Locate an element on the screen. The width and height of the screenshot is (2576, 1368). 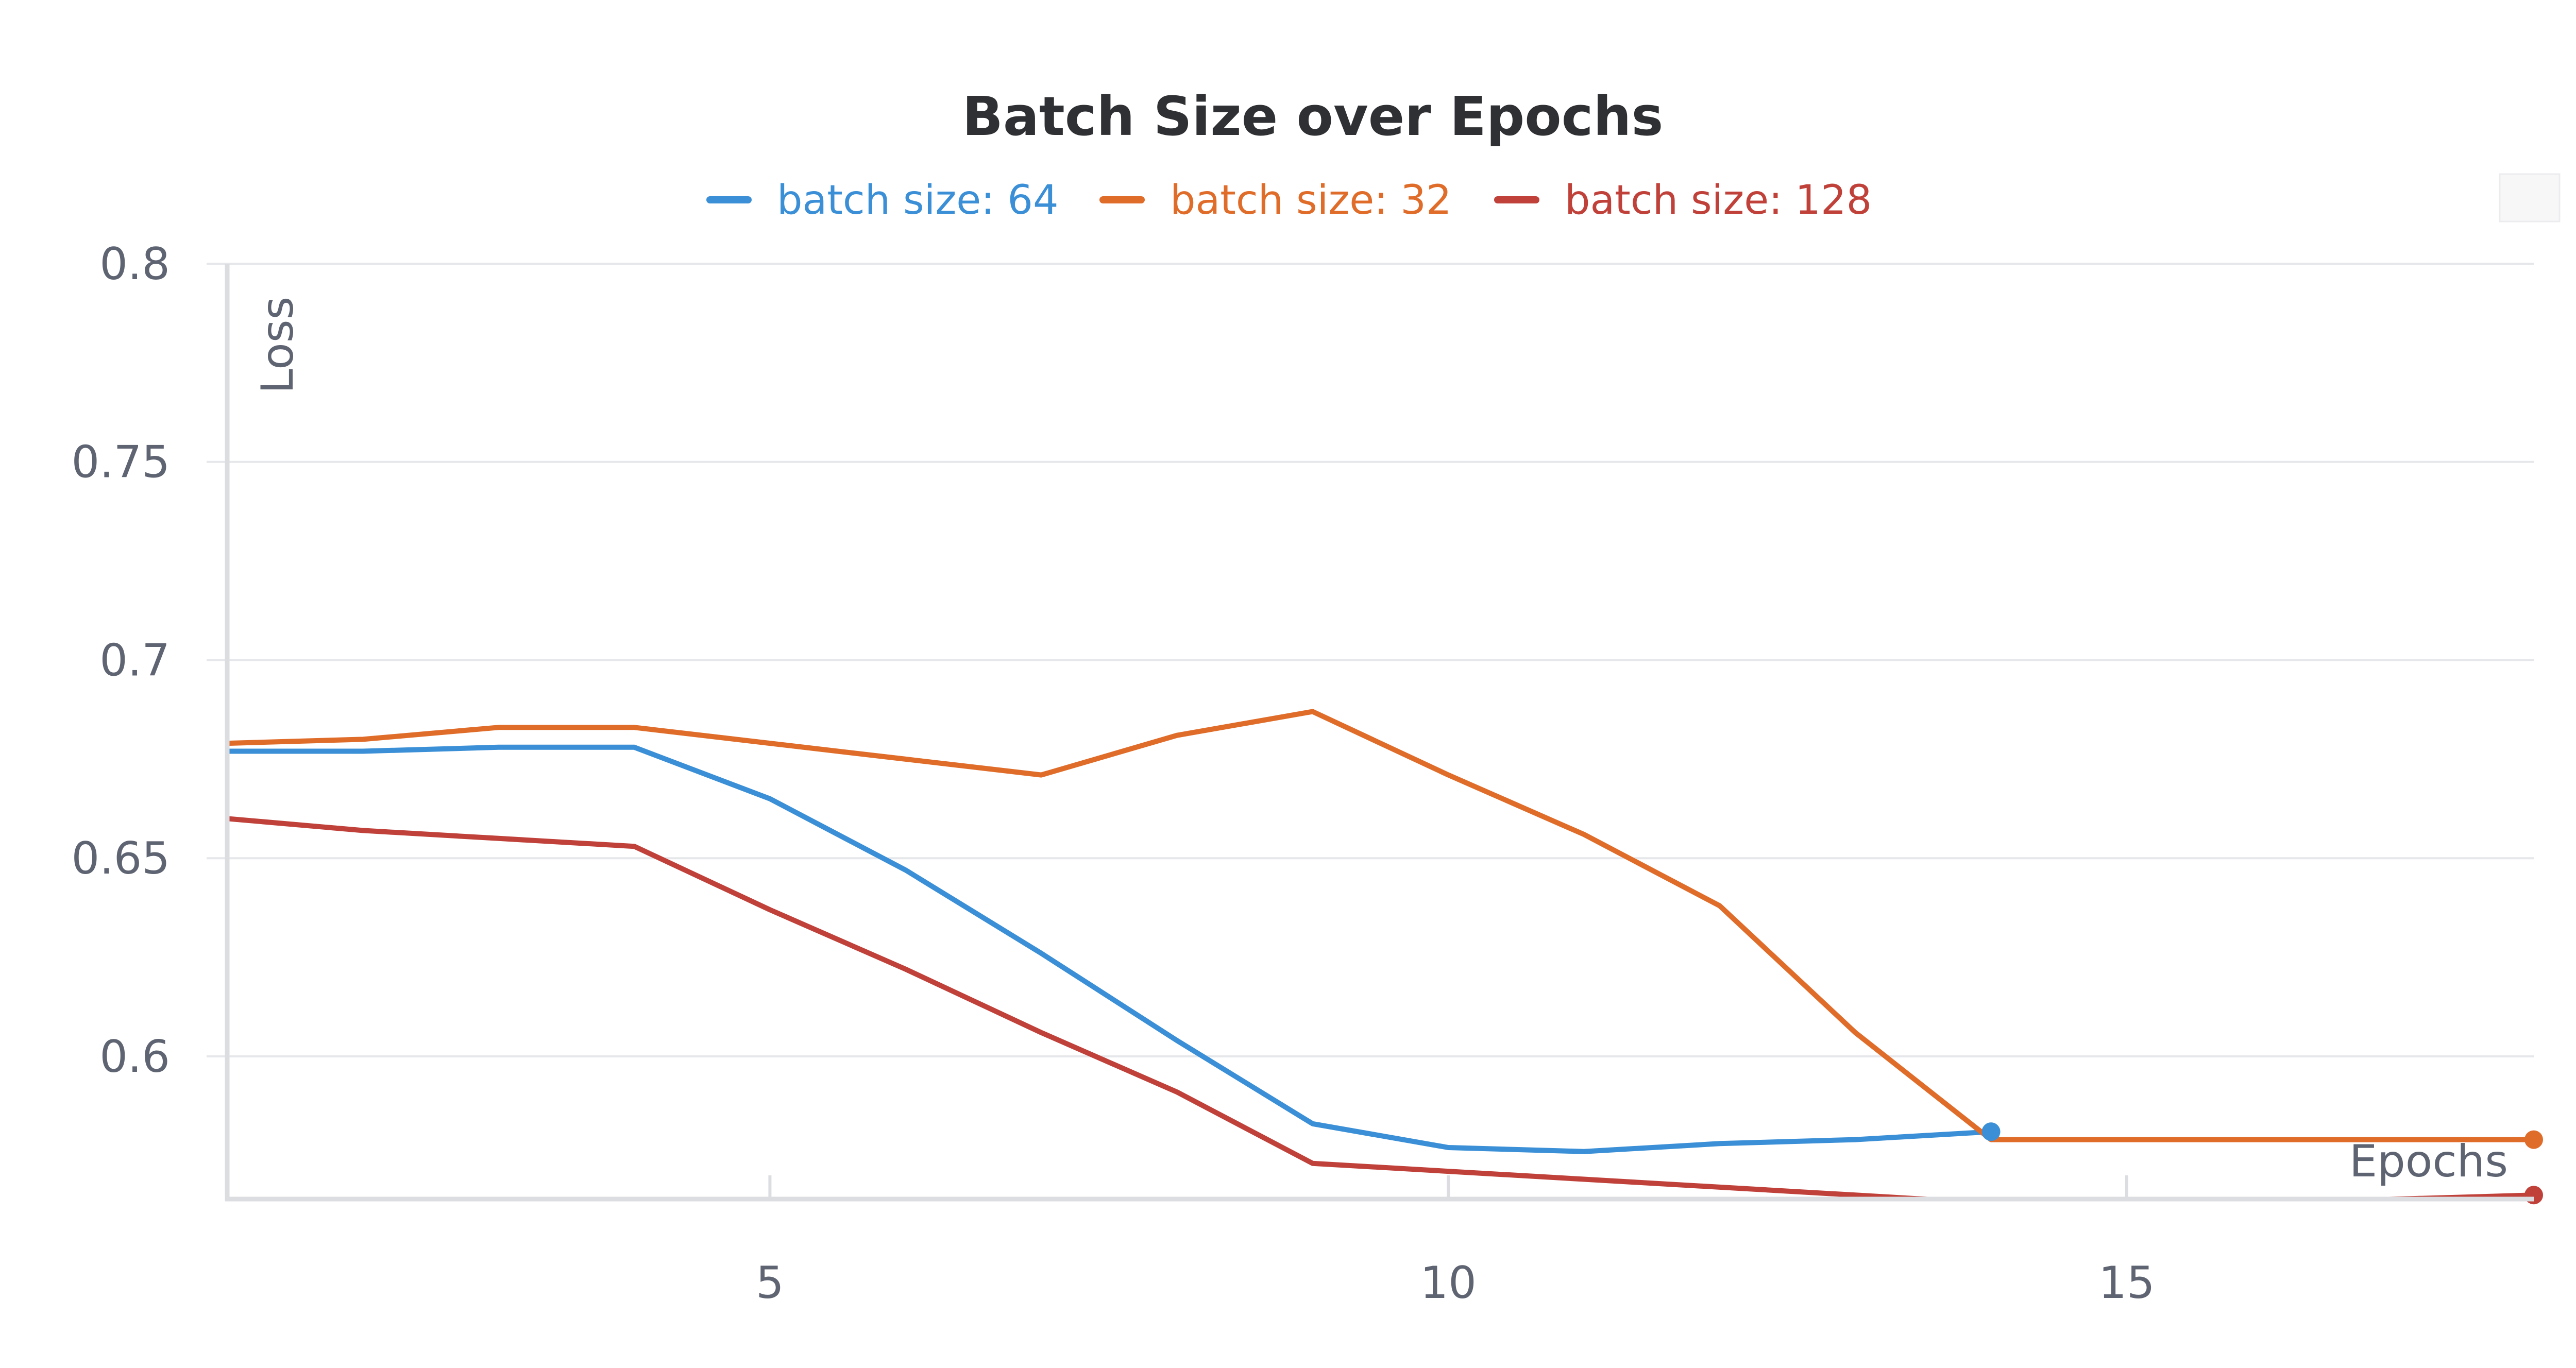
y-tick-label: 0.75 is located at coordinates (121, 462).